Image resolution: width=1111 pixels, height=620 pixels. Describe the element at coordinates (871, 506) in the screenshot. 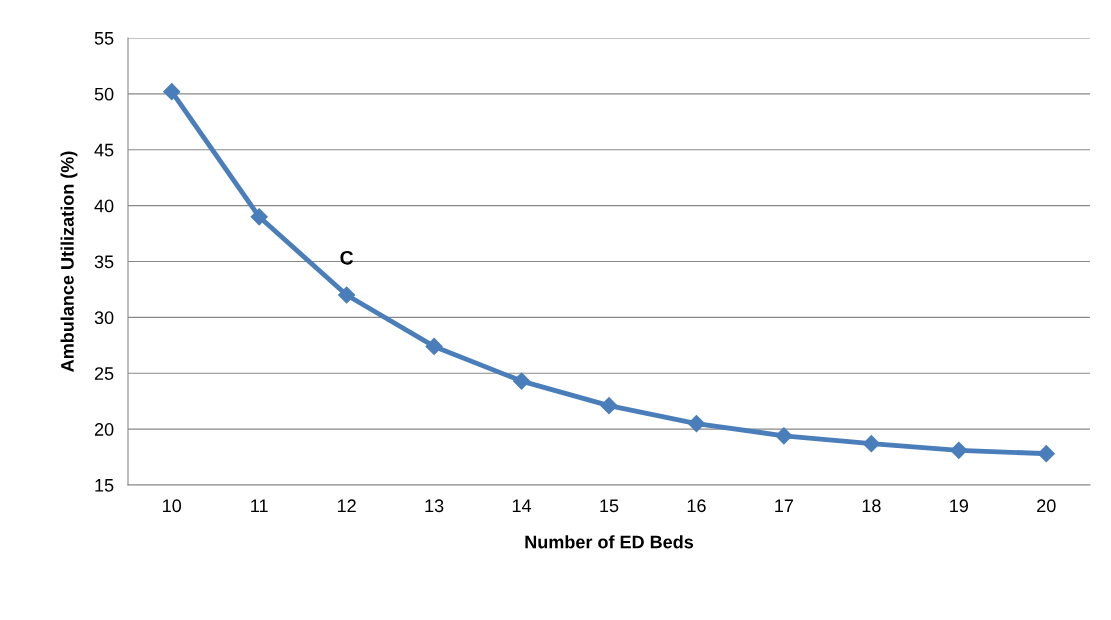

I see `x-tick-label: 18` at that location.